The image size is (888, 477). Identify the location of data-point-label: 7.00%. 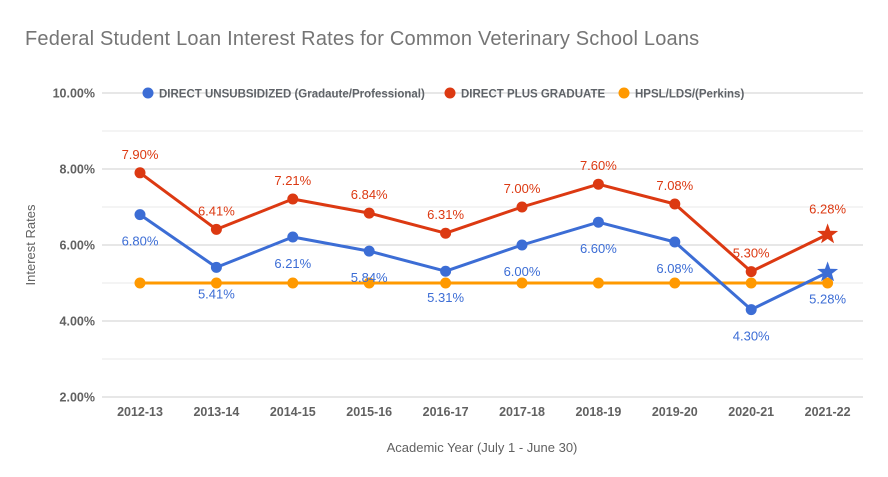
(522, 188).